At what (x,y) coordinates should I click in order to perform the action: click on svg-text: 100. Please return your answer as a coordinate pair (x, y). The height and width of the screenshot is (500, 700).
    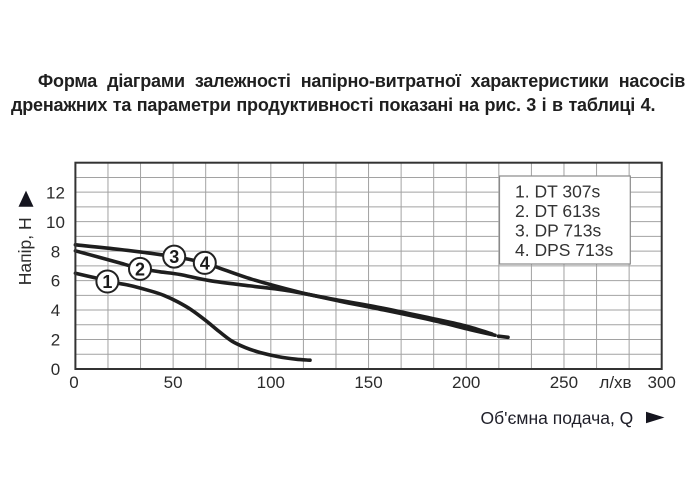
    Looking at the image, I should click on (271, 382).